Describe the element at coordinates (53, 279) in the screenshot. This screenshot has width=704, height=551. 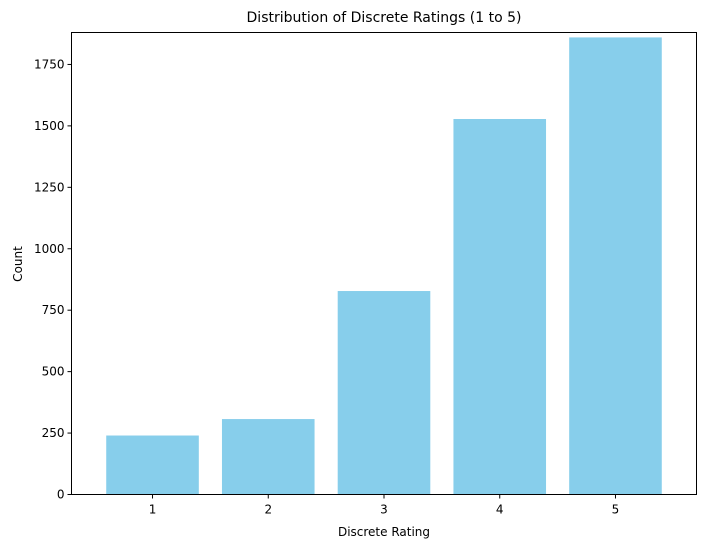
I see `y-axis-ticks: 0 250 500 750 1000 1250 1500 1750` at that location.